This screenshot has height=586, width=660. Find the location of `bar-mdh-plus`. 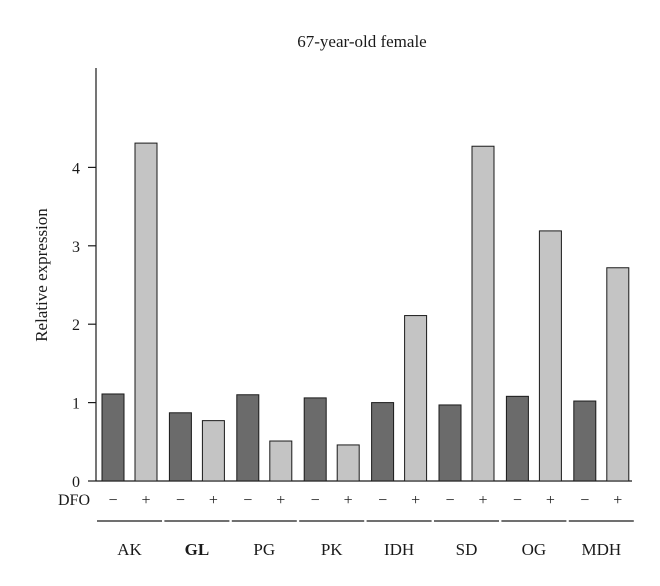

bar-mdh-plus is located at coordinates (618, 374).